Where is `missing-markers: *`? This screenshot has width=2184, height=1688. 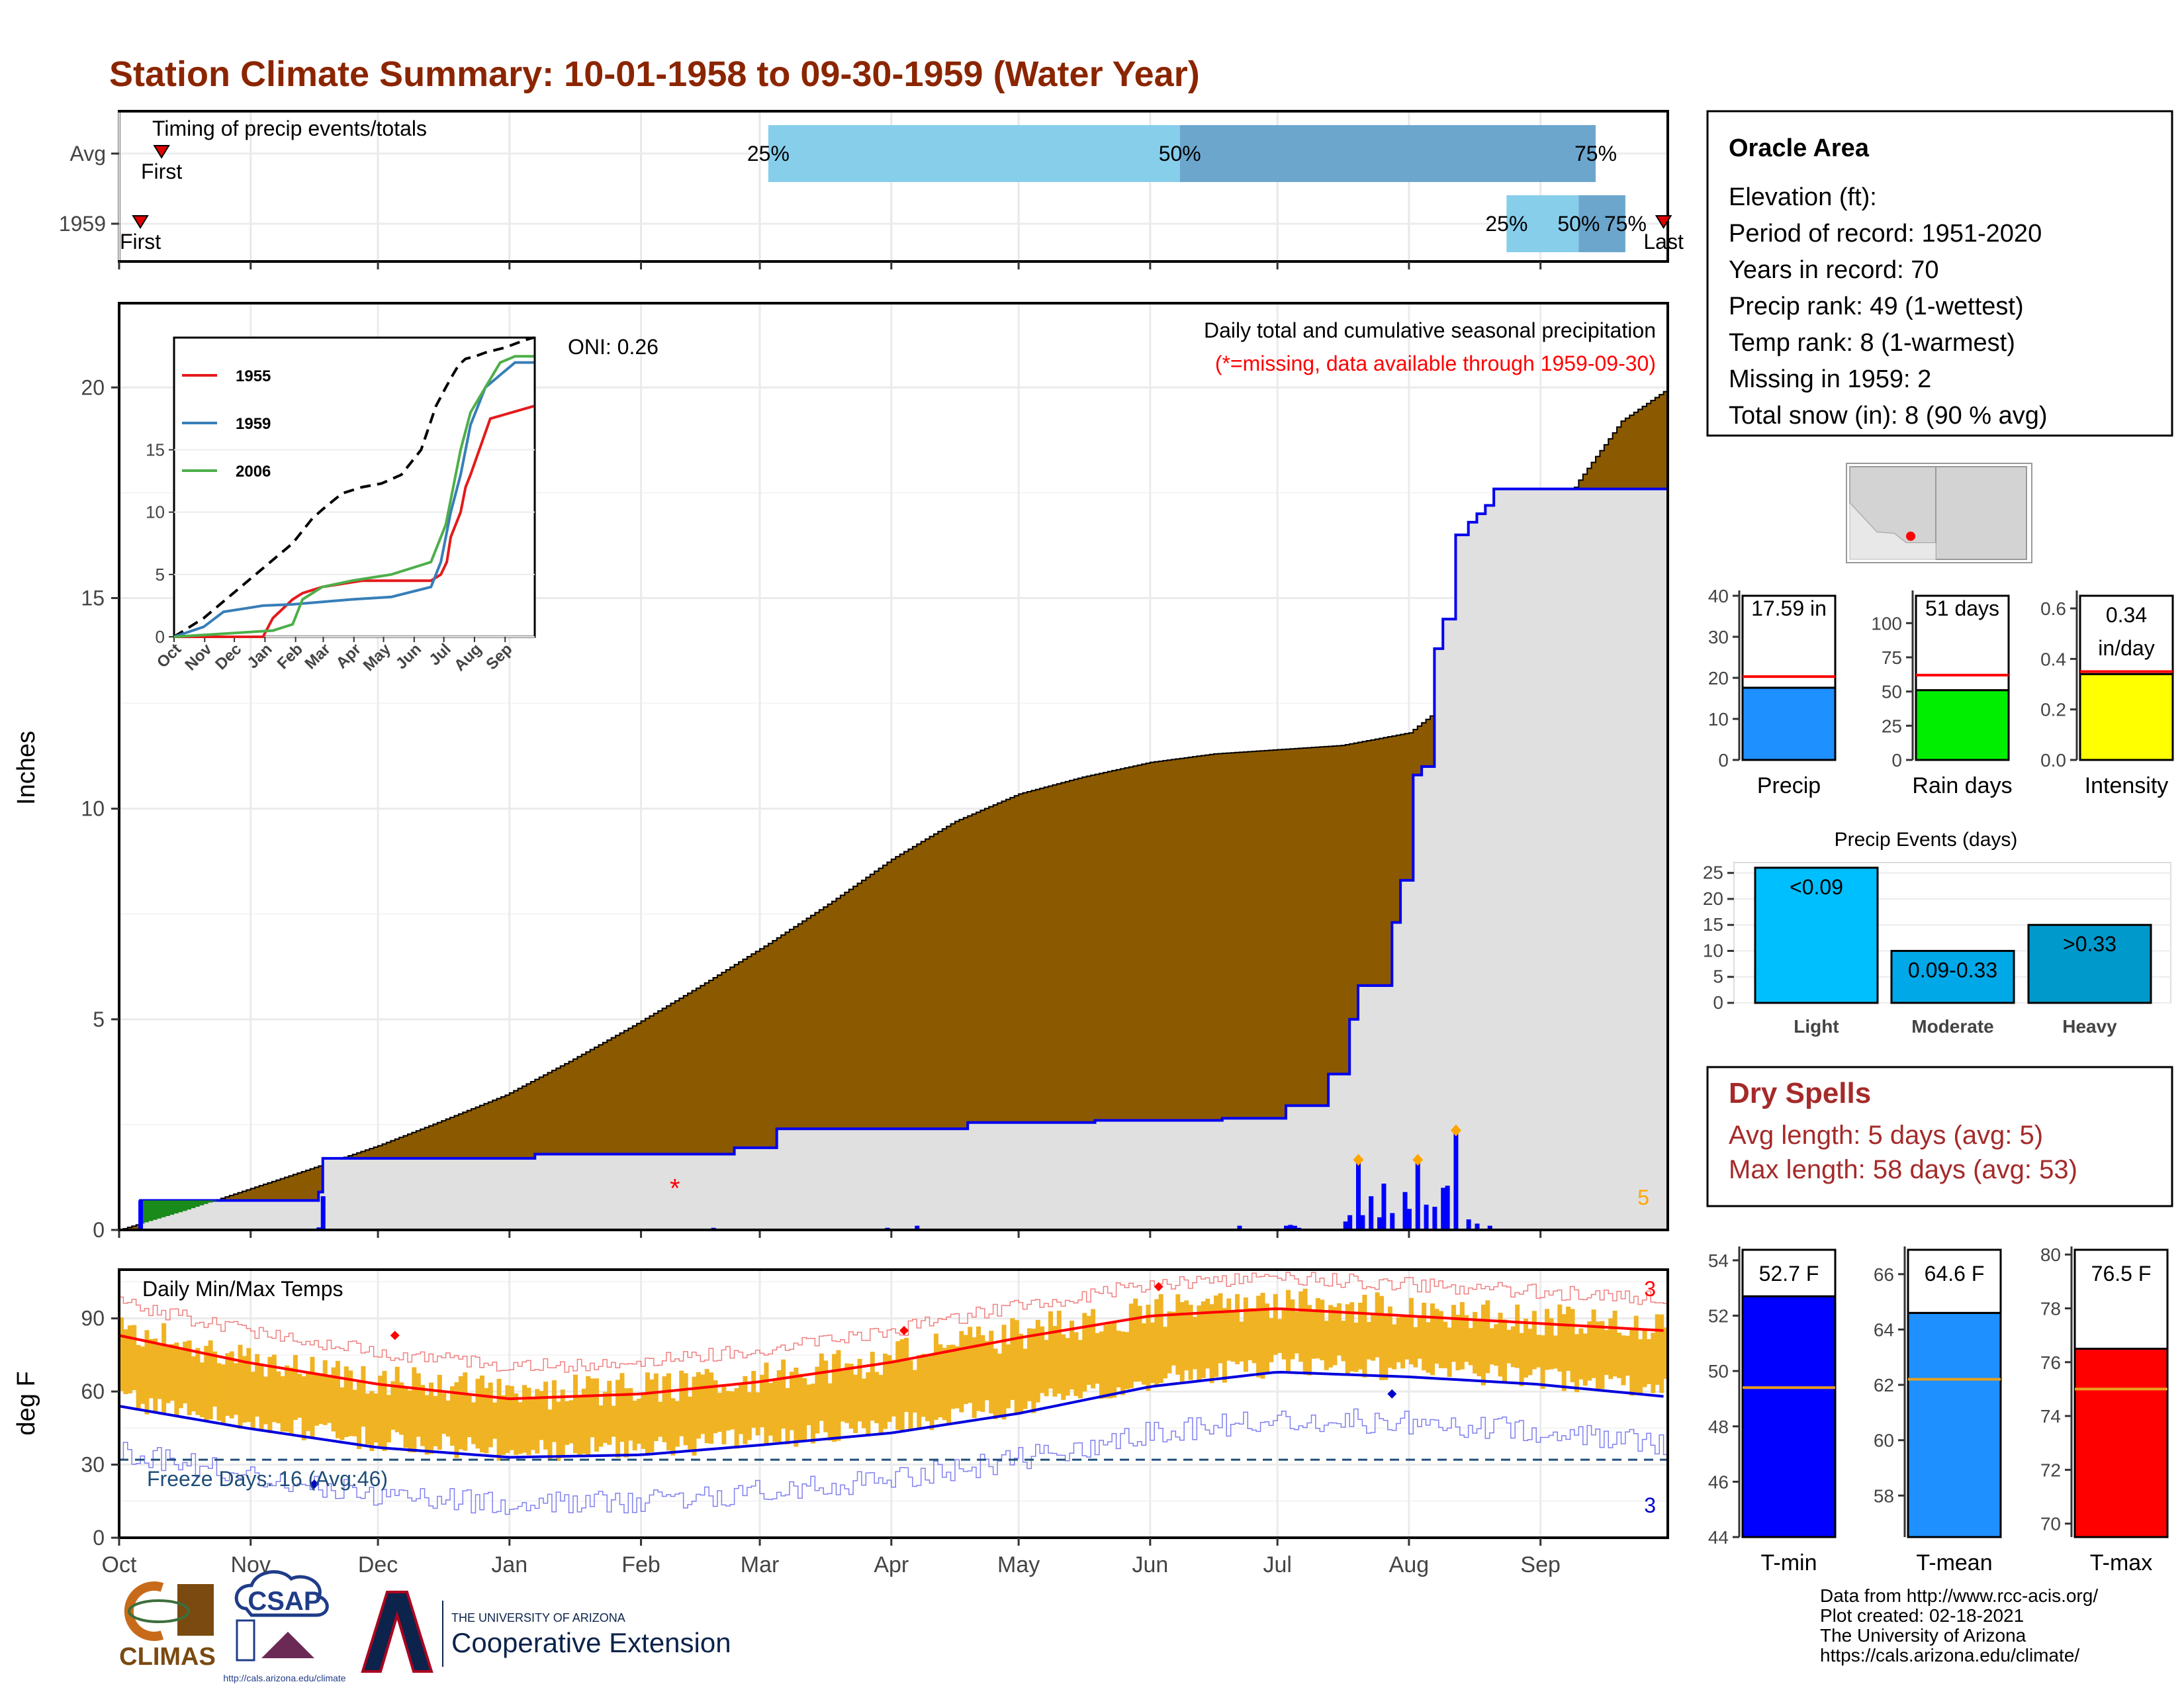
missing-markers: * is located at coordinates (675, 1188).